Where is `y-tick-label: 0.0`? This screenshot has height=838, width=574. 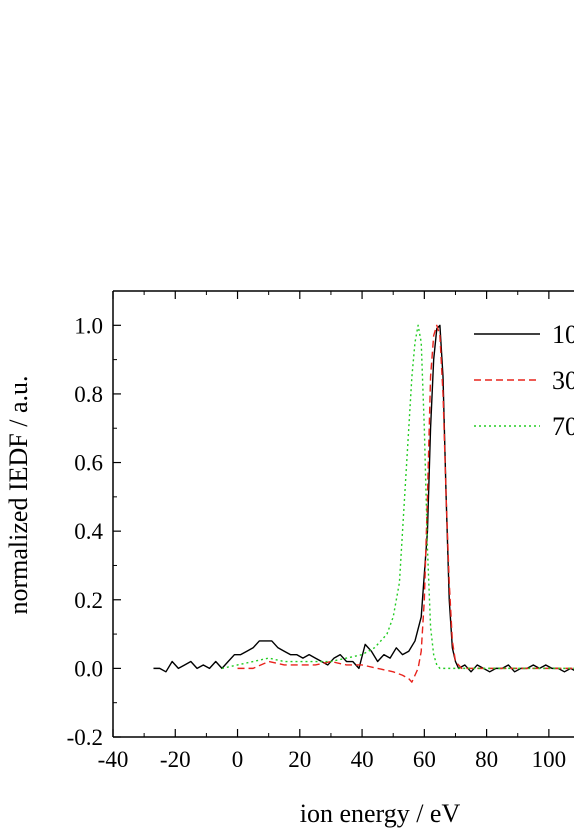
y-tick-label: 0.0 is located at coordinates (88, 668).